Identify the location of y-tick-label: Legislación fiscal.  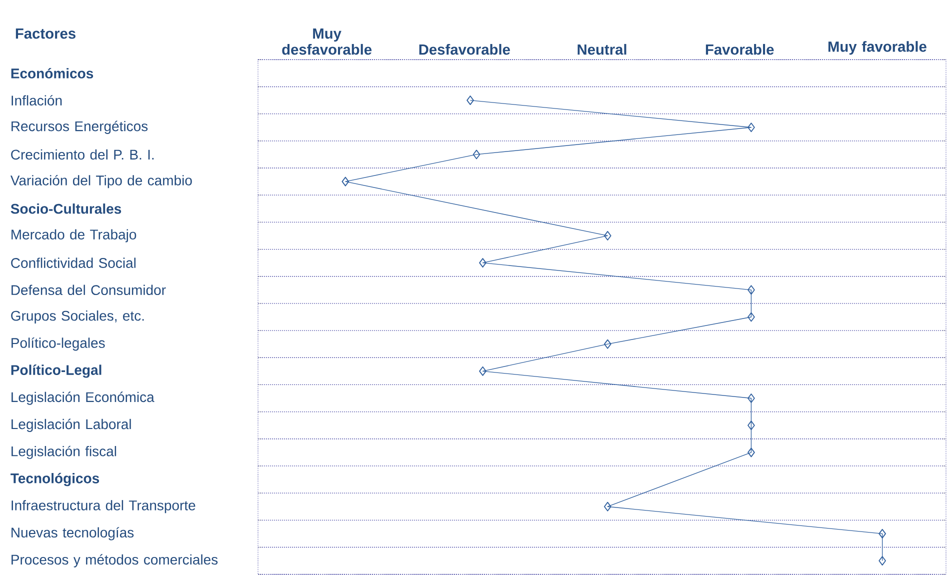
(64, 453).